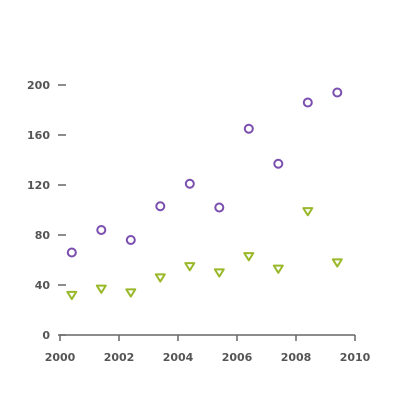 The height and width of the screenshot is (404, 400). Describe the element at coordinates (38, 135) in the screenshot. I see `y-tick-label: 160` at that location.